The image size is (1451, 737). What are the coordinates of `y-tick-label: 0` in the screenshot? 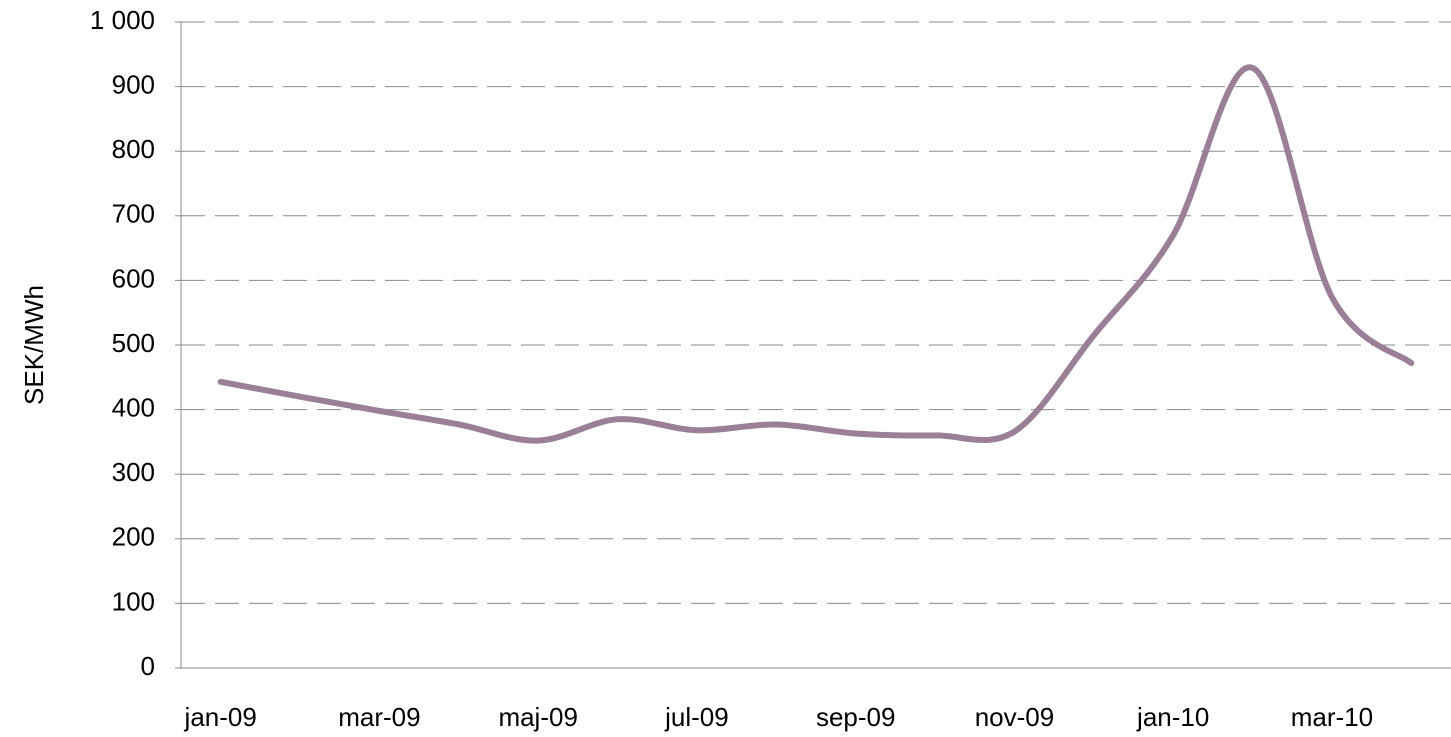 It's located at (148, 666).